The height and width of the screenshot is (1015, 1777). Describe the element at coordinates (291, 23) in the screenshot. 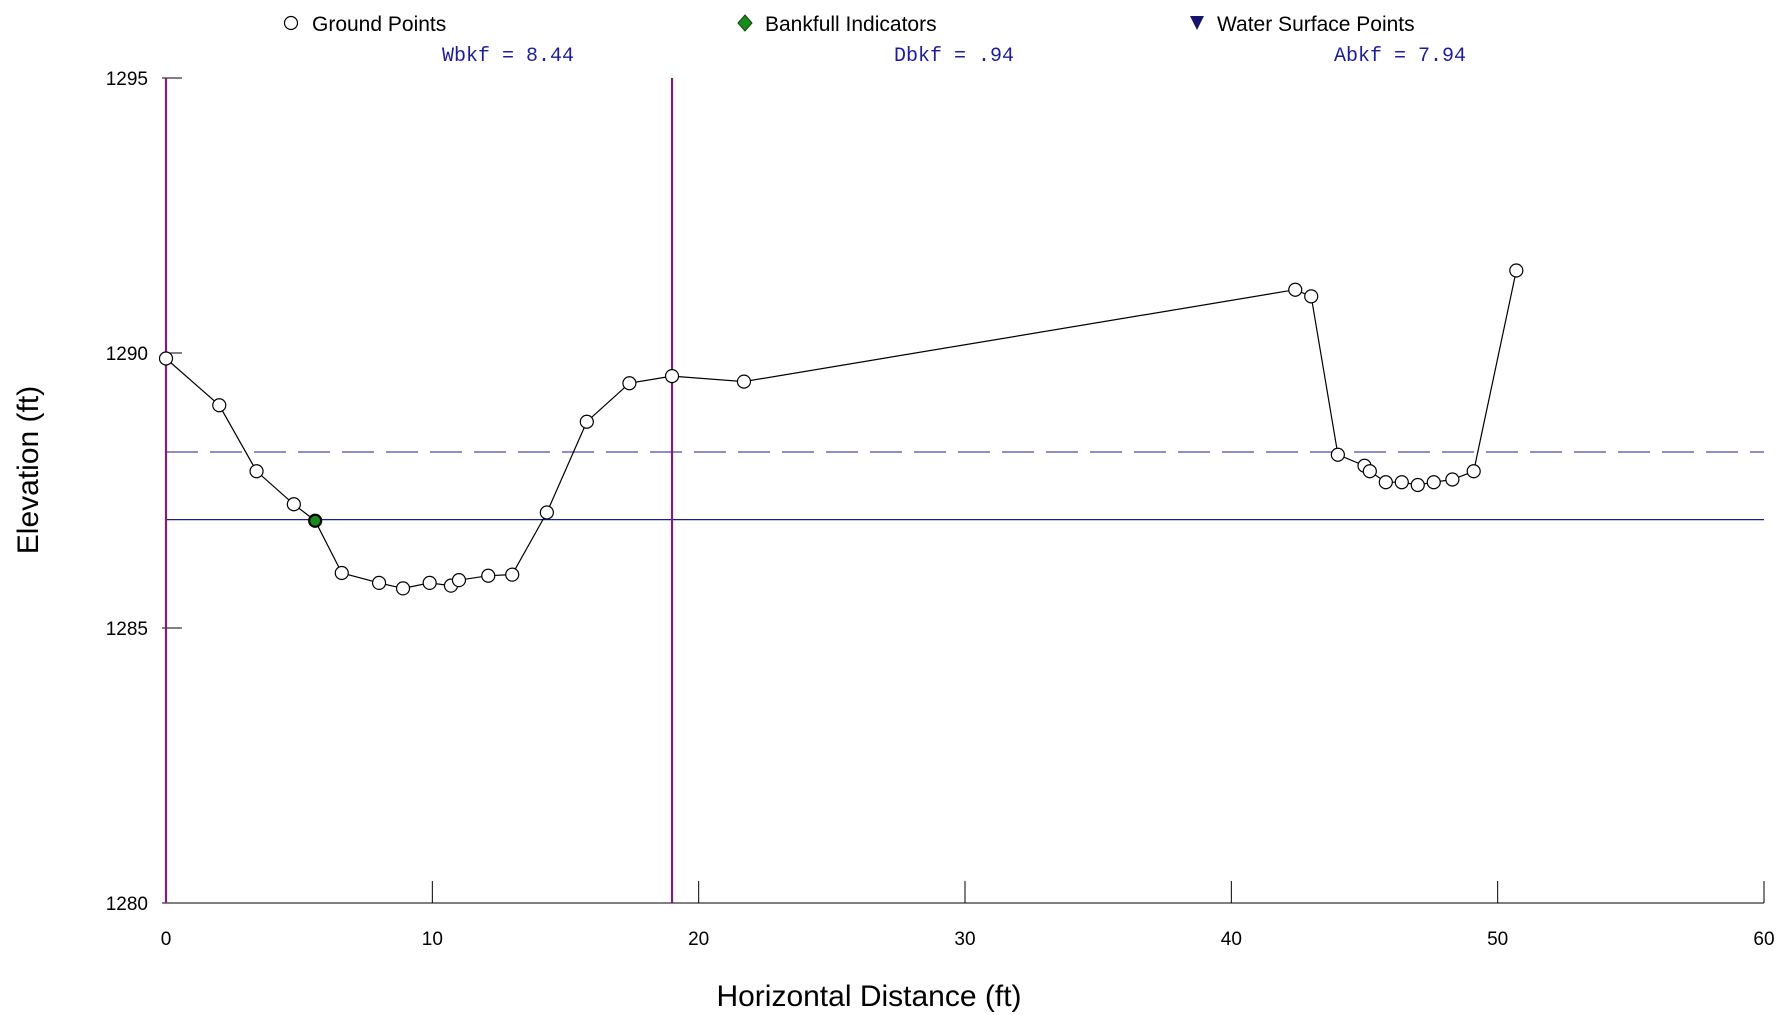

I see `ground-points-legend-icon` at that location.